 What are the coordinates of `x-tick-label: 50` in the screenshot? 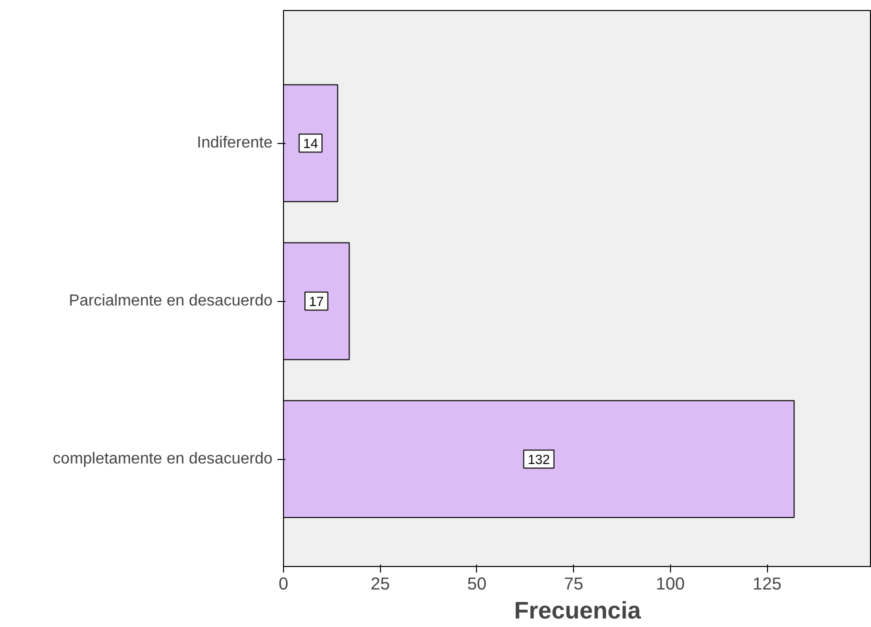 It's located at (477, 584).